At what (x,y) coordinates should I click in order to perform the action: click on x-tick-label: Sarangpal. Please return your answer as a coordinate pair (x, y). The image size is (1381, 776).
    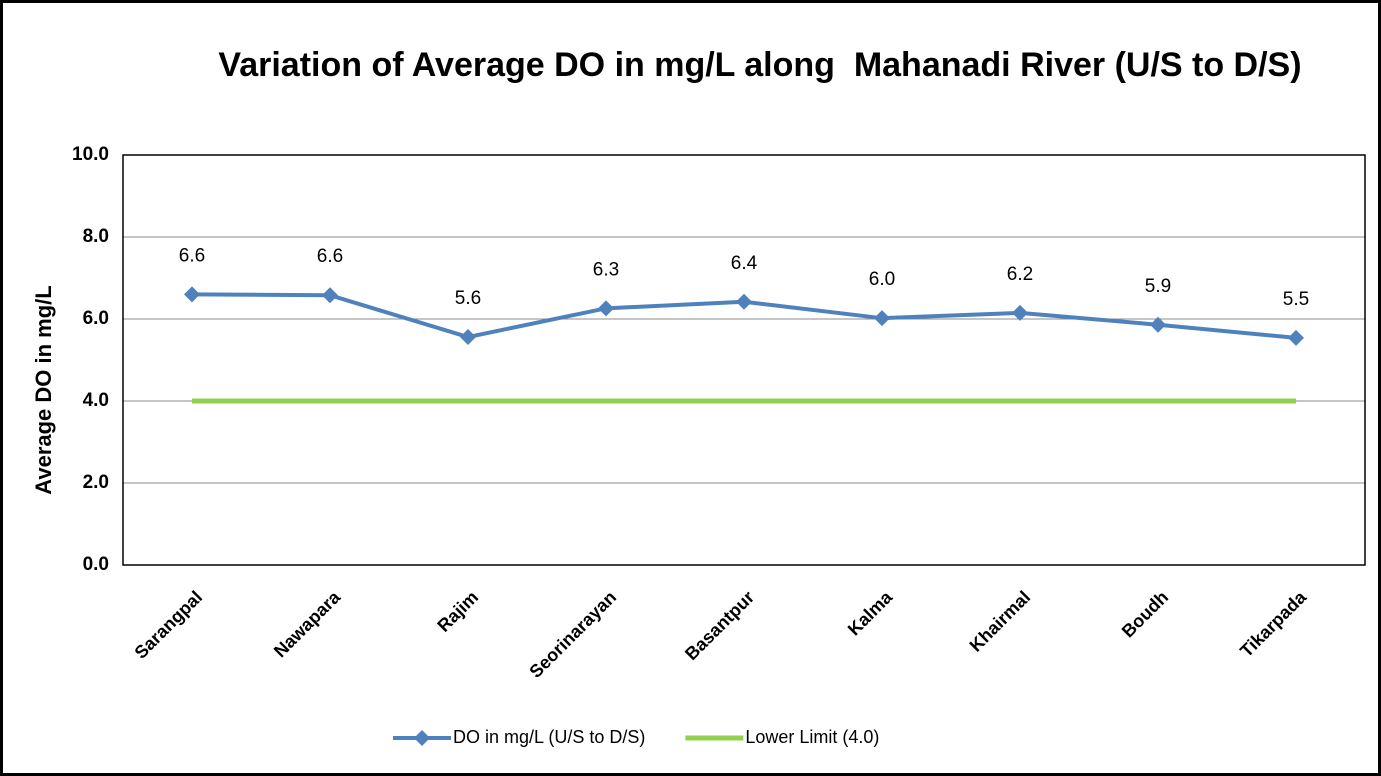
    Looking at the image, I should click on (169, 625).